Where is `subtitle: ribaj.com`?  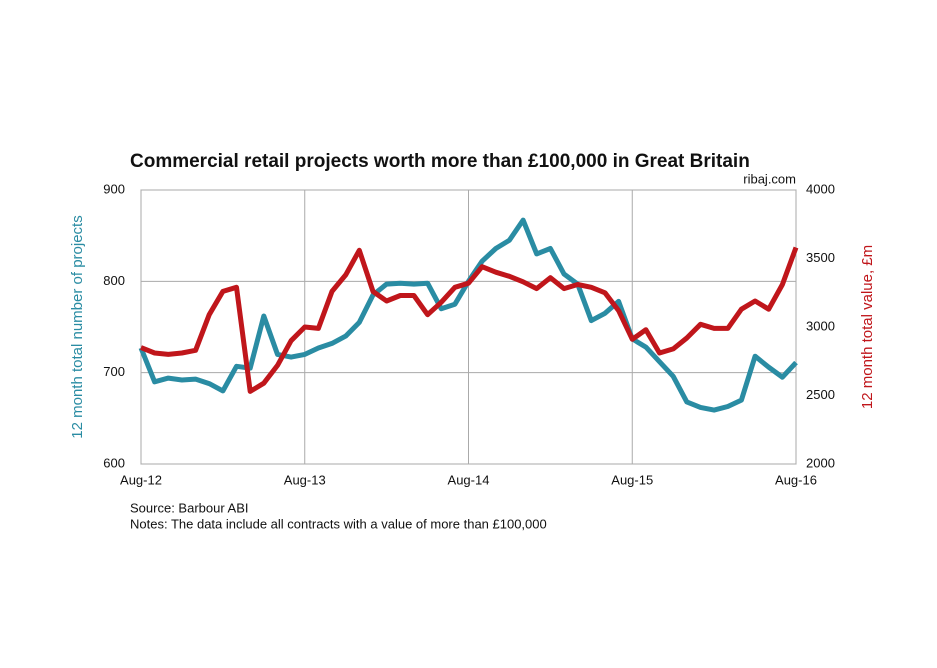 subtitle: ribaj.com is located at coordinates (769, 178).